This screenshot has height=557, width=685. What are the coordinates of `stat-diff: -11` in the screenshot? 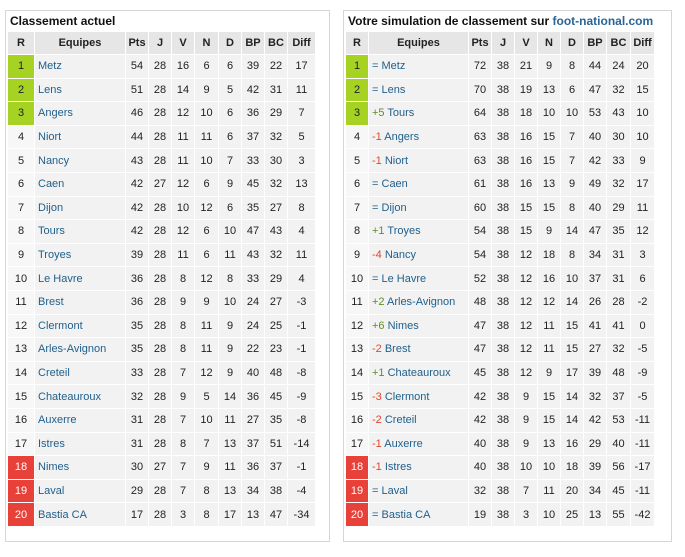 It's located at (642, 420).